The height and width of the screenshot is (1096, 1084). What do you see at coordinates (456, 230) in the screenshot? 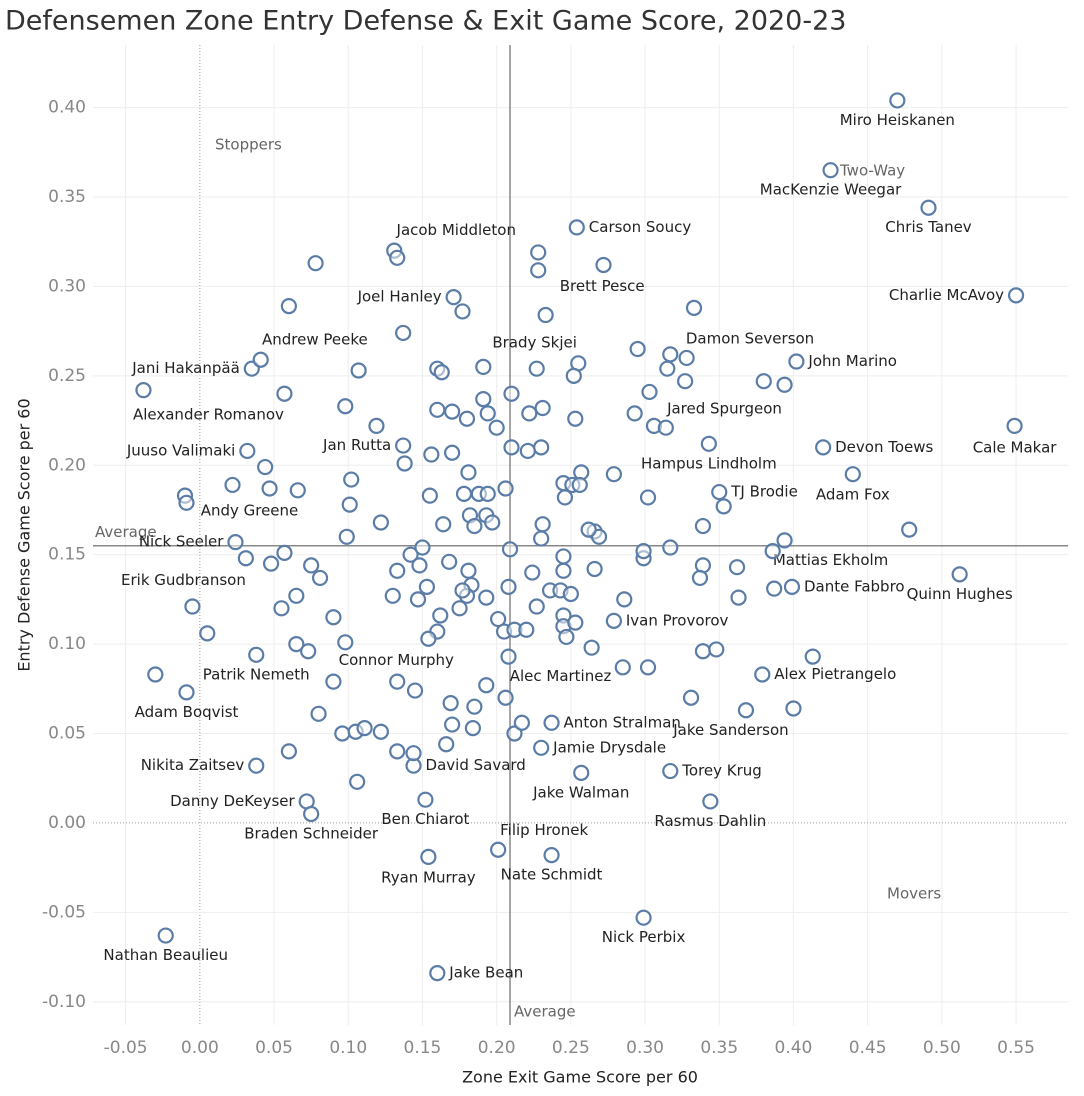
I see `point-label: Jacob Middleton` at bounding box center [456, 230].